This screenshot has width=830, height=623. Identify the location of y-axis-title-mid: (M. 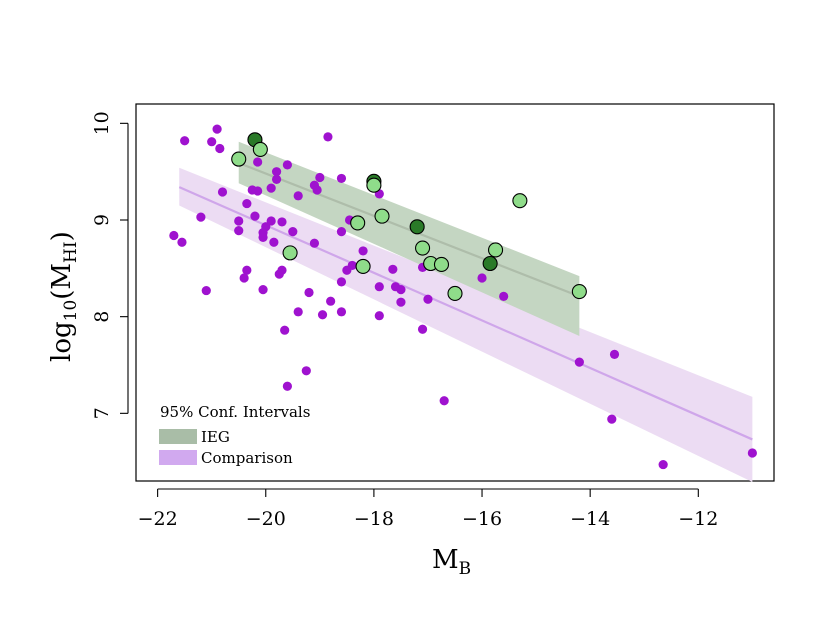
(62, 281).